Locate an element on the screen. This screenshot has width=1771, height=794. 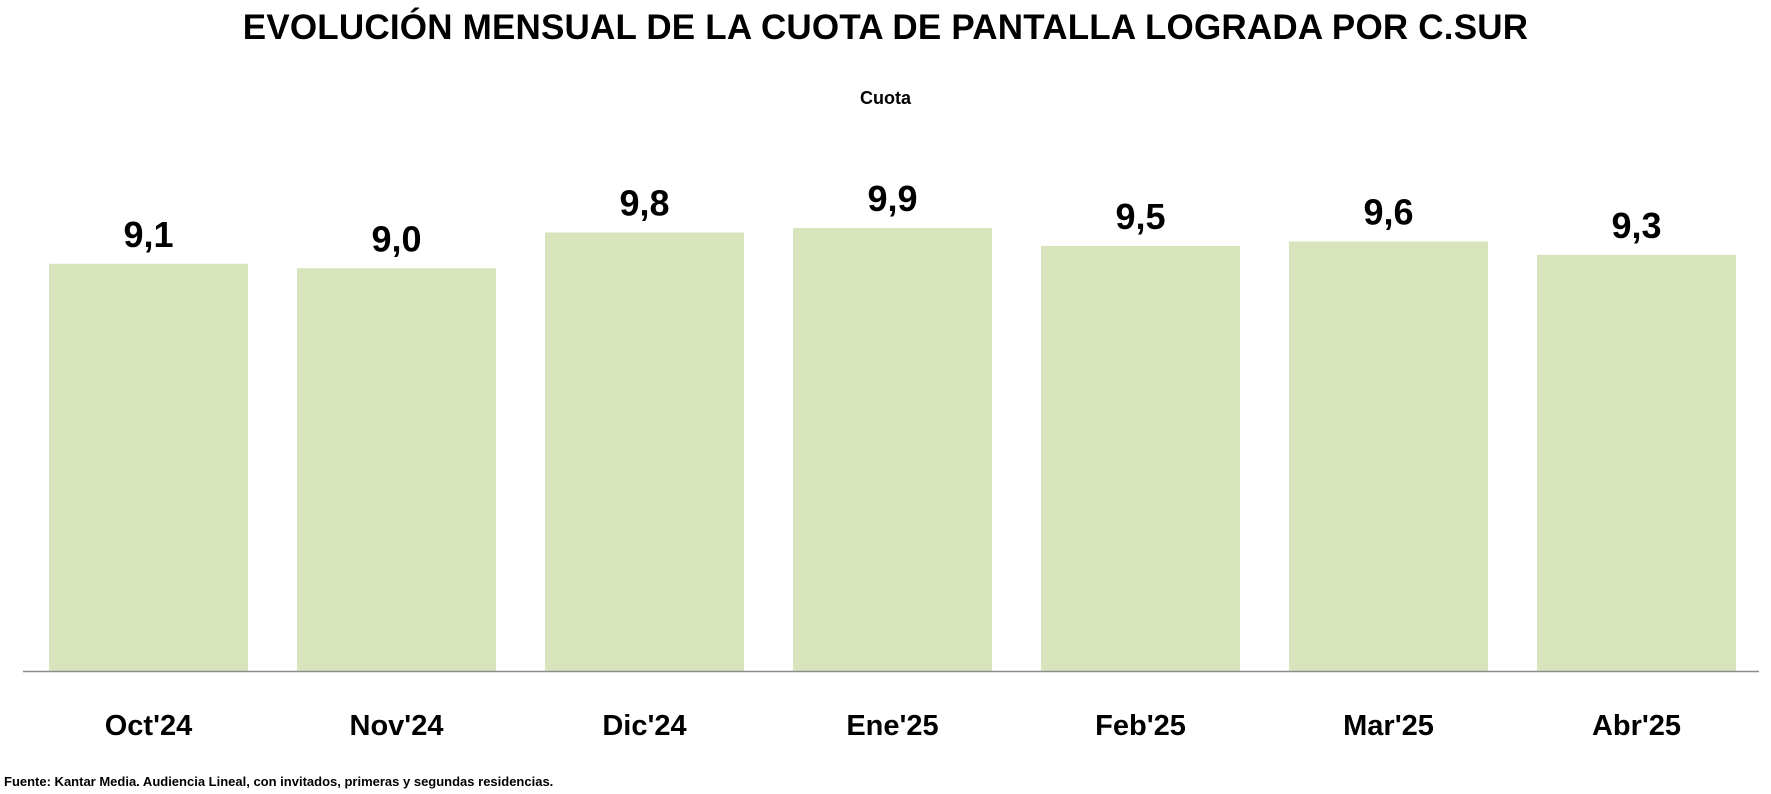
data-label-0: 9,1 is located at coordinates (148, 234).